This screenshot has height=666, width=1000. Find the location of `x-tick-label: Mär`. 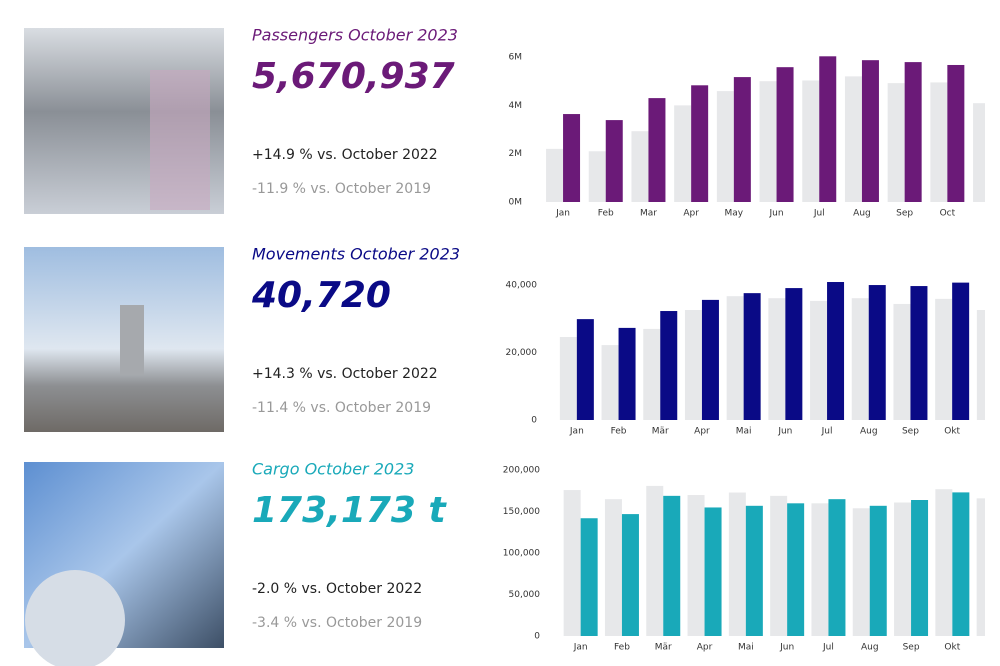

x-tick-label: Mär is located at coordinates (663, 648).